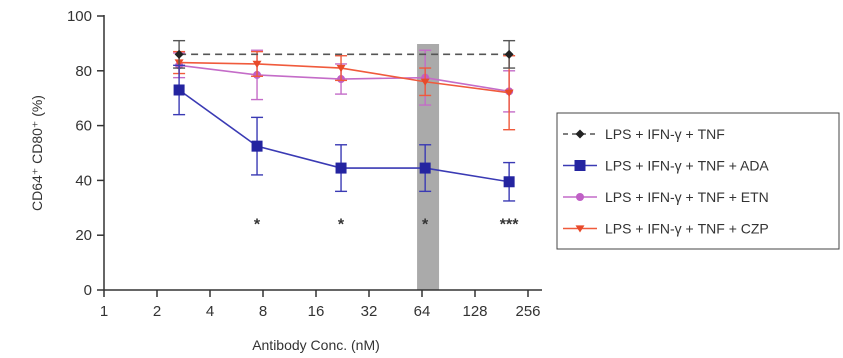  What do you see at coordinates (386, 224) in the screenshot?
I see `annotations: * * * ***` at bounding box center [386, 224].